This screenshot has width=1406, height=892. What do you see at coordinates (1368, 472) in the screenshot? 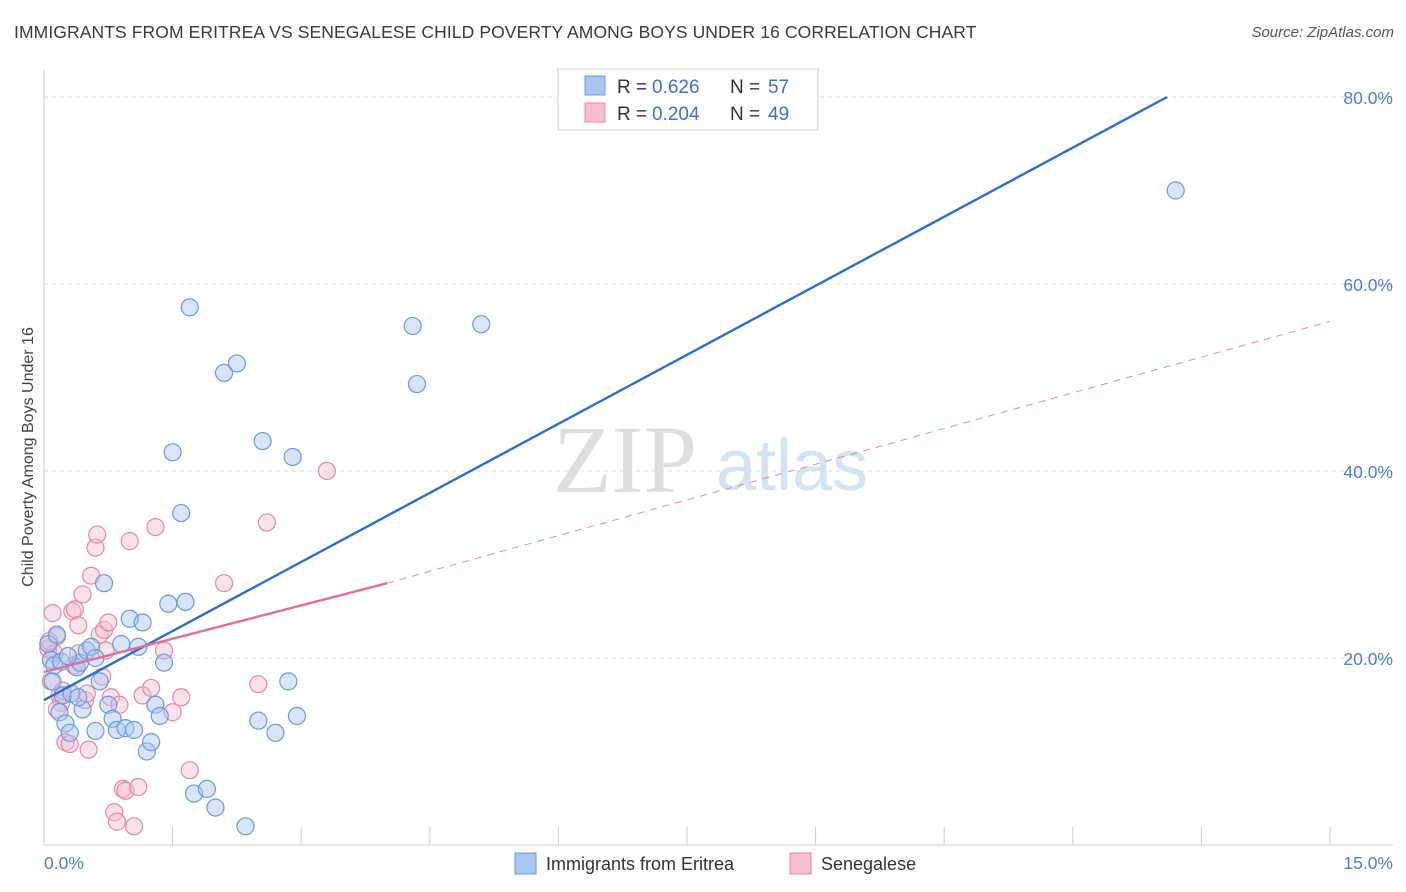
I see `y-tick-label: 40.0%` at bounding box center [1368, 472].